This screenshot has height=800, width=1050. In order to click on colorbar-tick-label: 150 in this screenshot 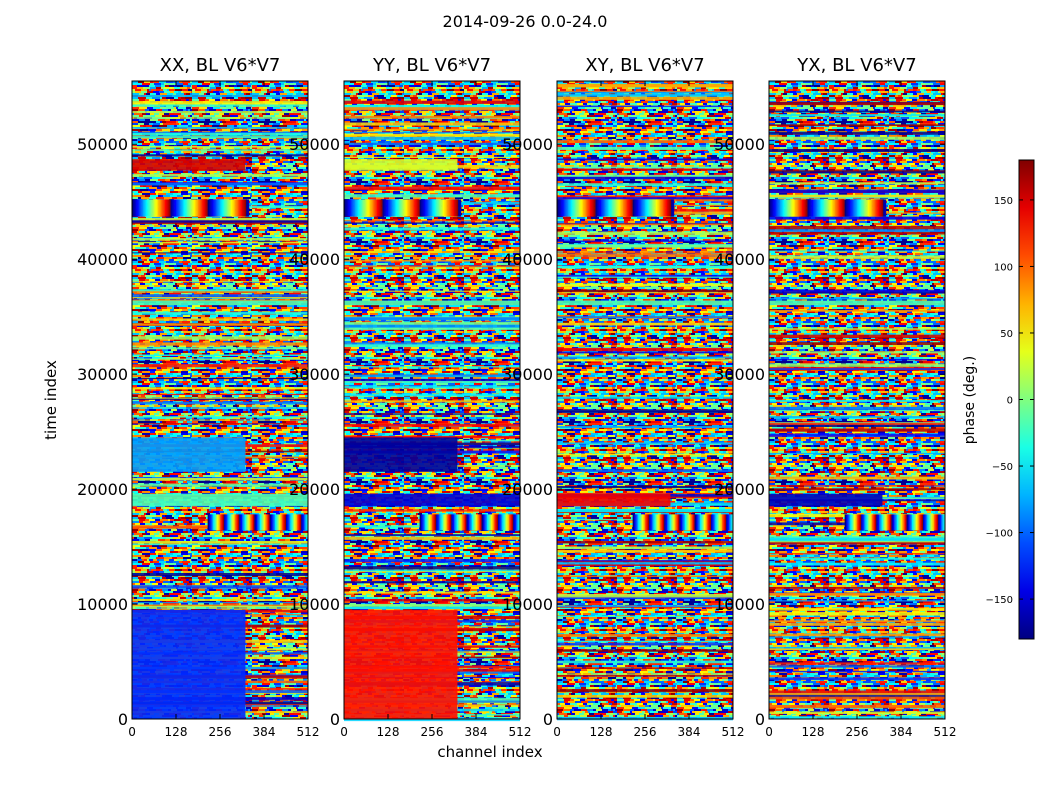, I will do `click(1003, 201)`.